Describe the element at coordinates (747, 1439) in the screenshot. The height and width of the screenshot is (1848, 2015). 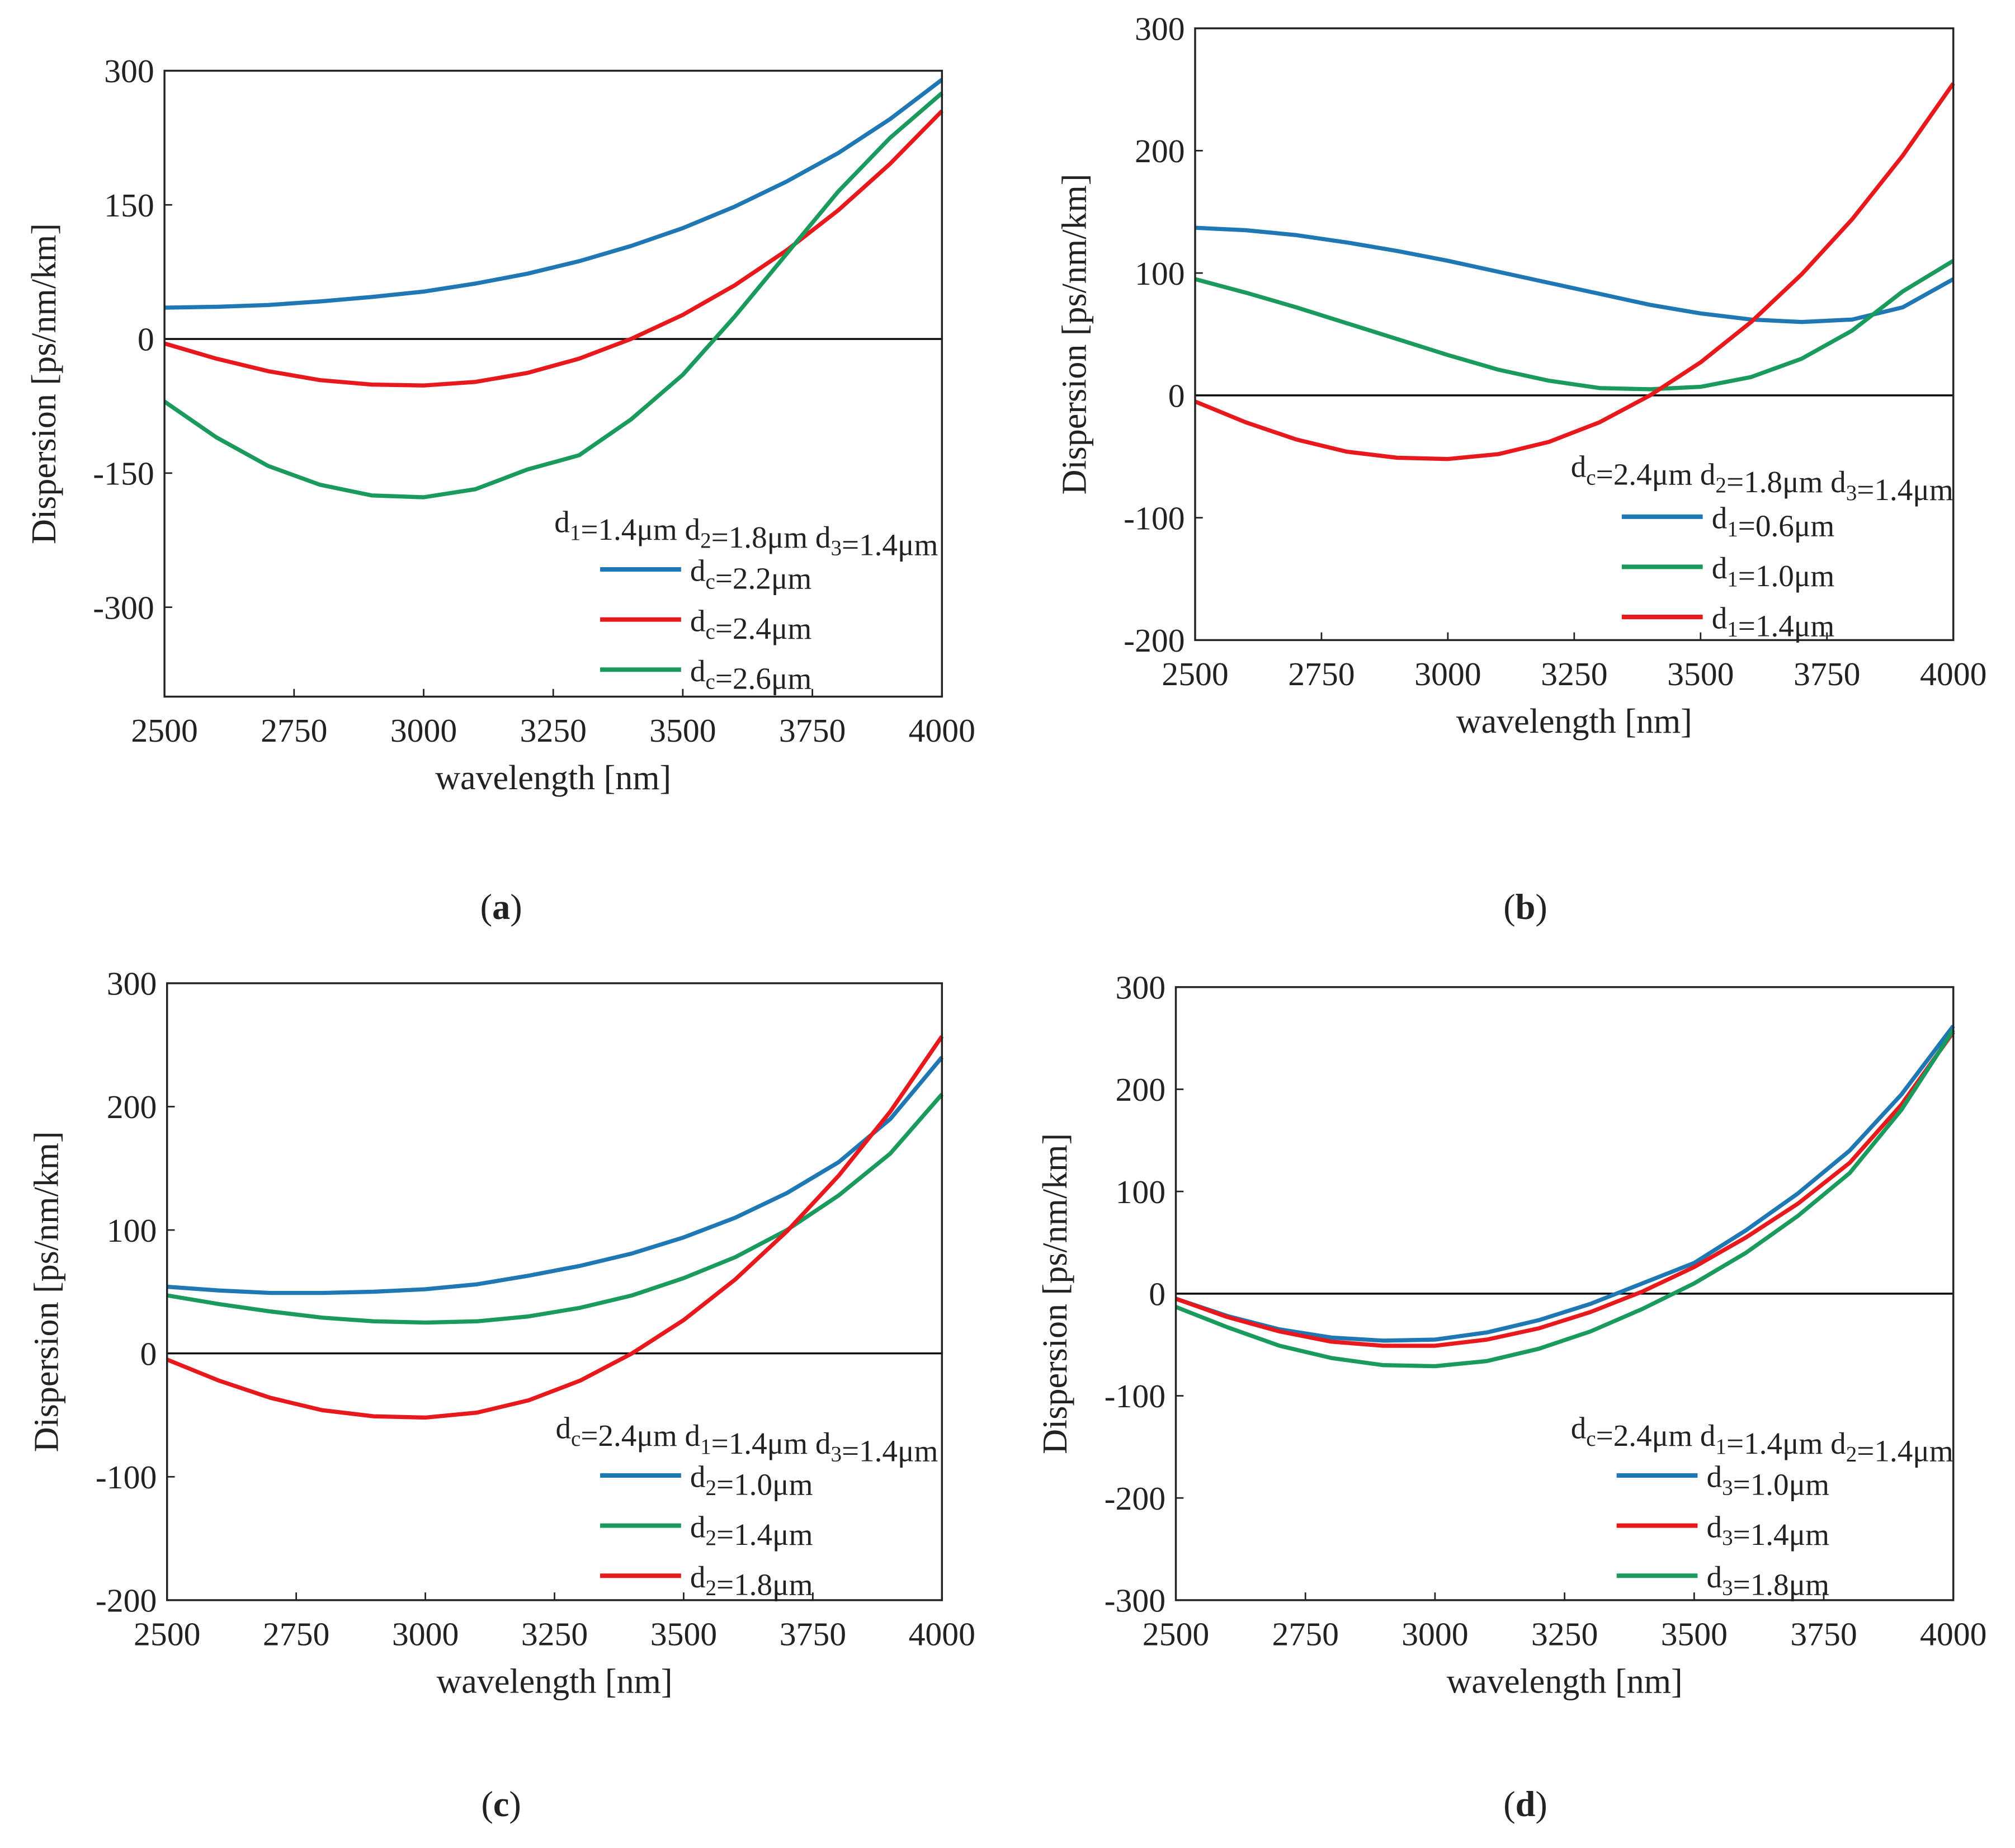
I see `annotation: dc=2.4μm d1=1.4μm d3=1.4μm` at that location.